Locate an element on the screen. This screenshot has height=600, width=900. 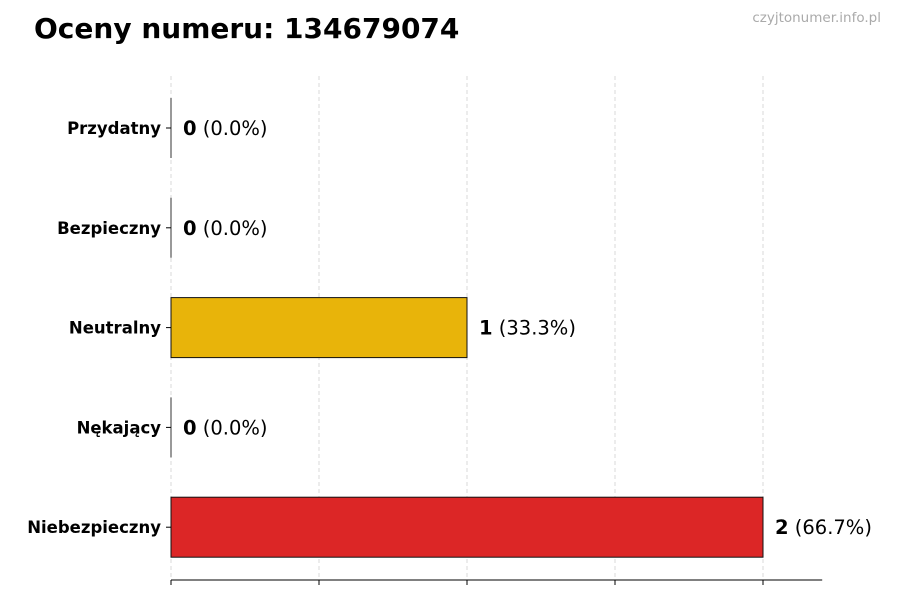
chart-title: Oceny numeru: 134679074 is located at coordinates (247, 28).